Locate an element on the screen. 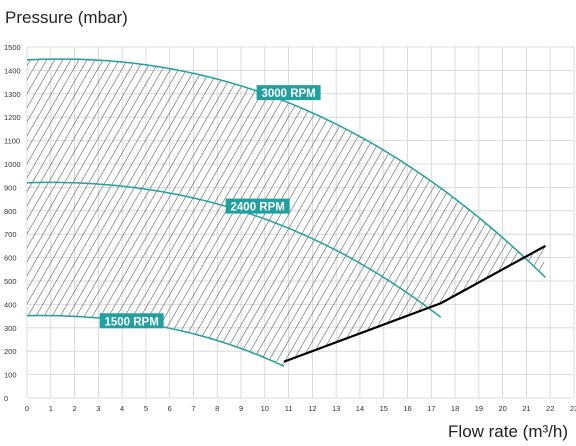  x-tick-label: 10 is located at coordinates (265, 408).